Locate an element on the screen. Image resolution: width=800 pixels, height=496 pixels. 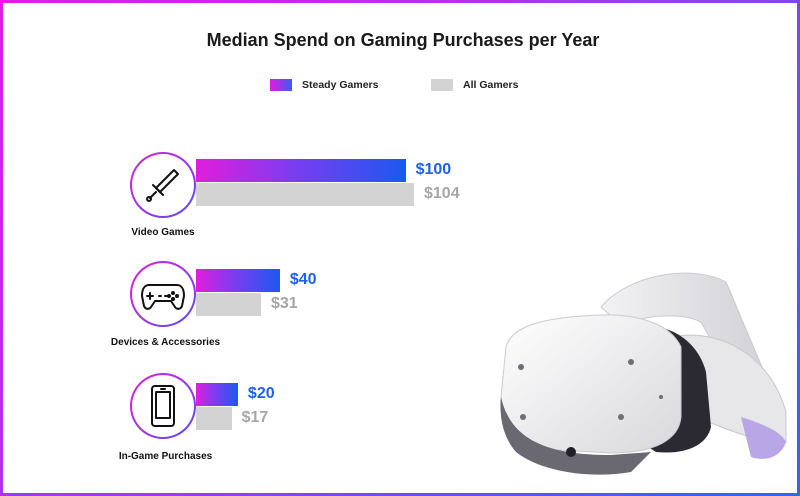
bar-all-video-games is located at coordinates (305, 194).